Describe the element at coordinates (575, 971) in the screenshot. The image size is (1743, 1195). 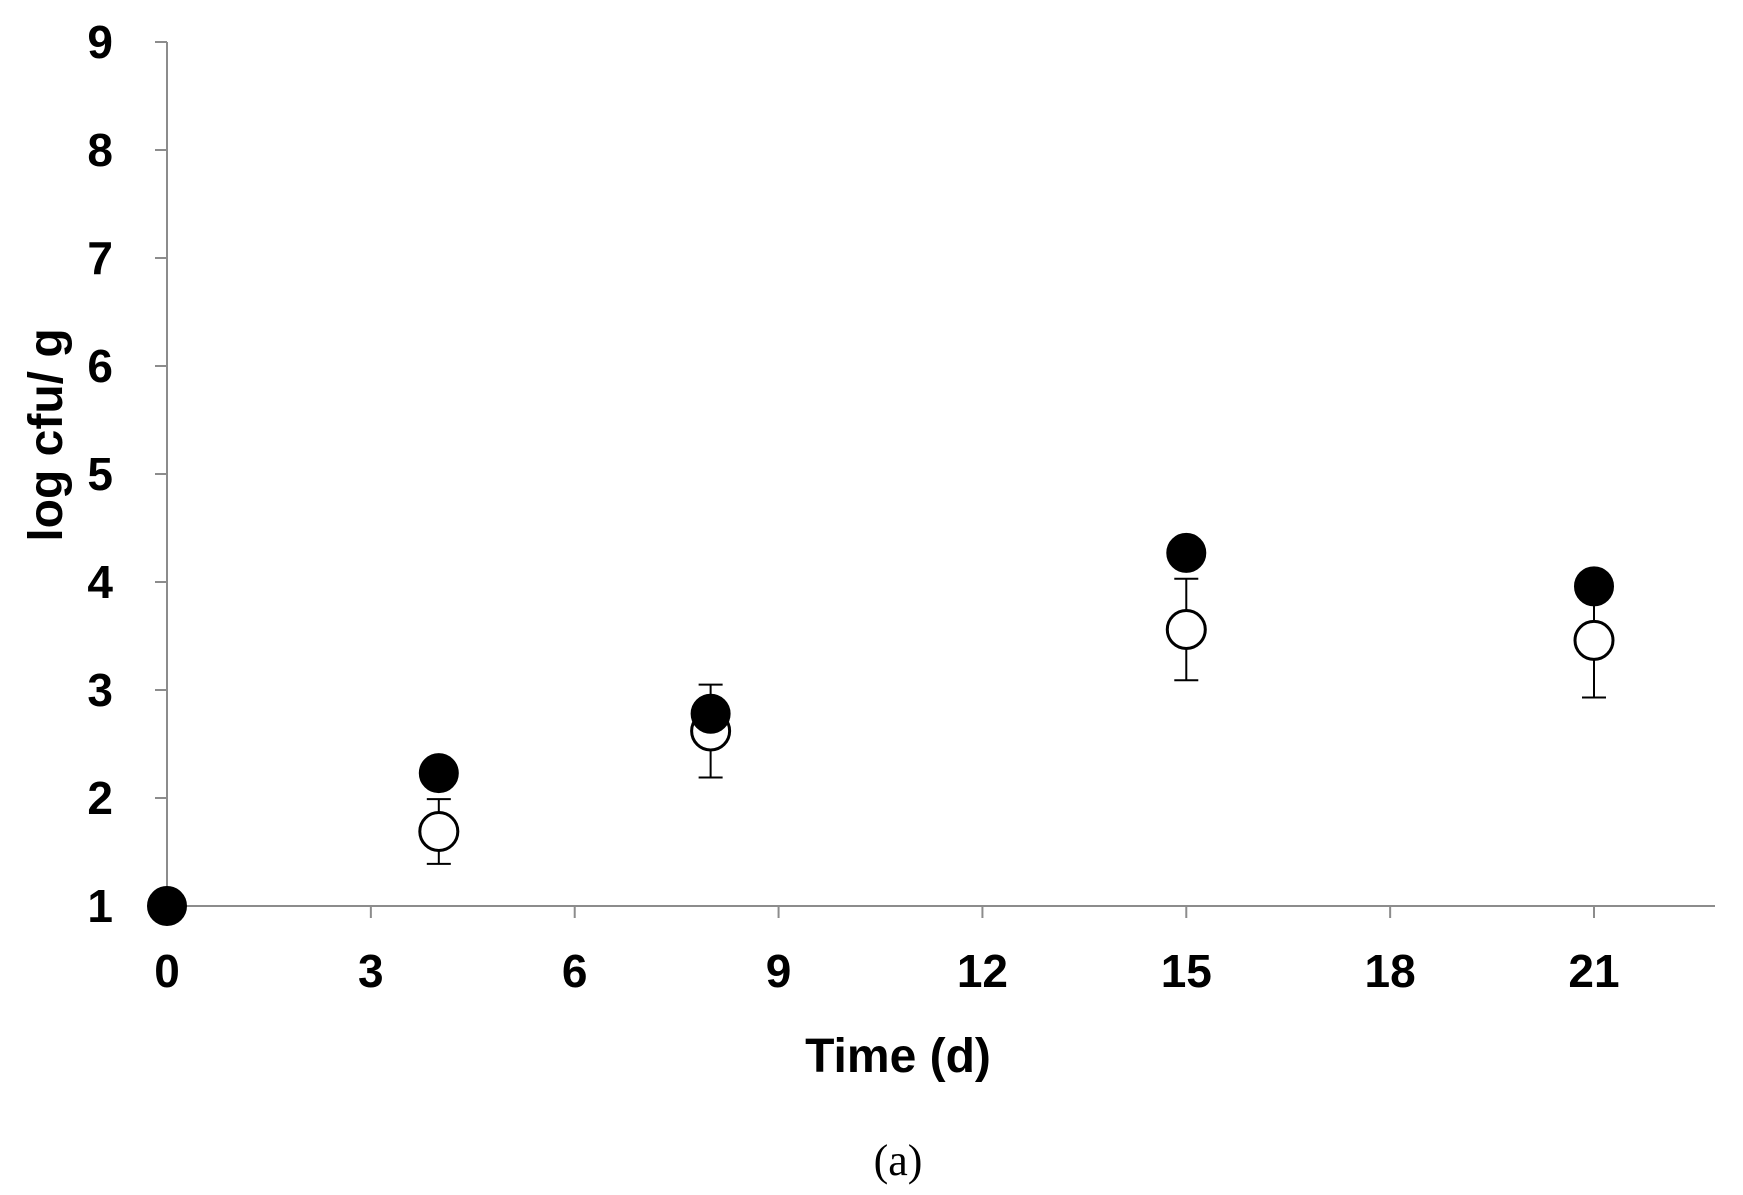
I see `x-tick-label: 6` at that location.